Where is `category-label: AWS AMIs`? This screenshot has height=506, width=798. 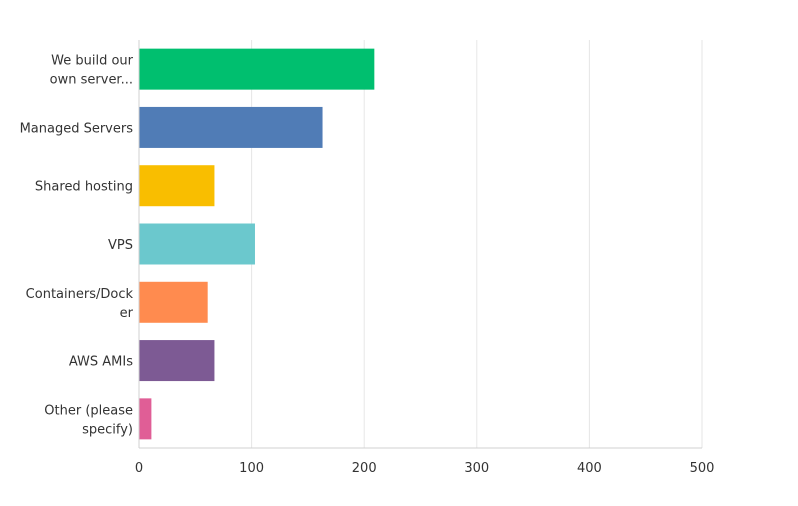 category-label: AWS AMIs is located at coordinates (101, 362).